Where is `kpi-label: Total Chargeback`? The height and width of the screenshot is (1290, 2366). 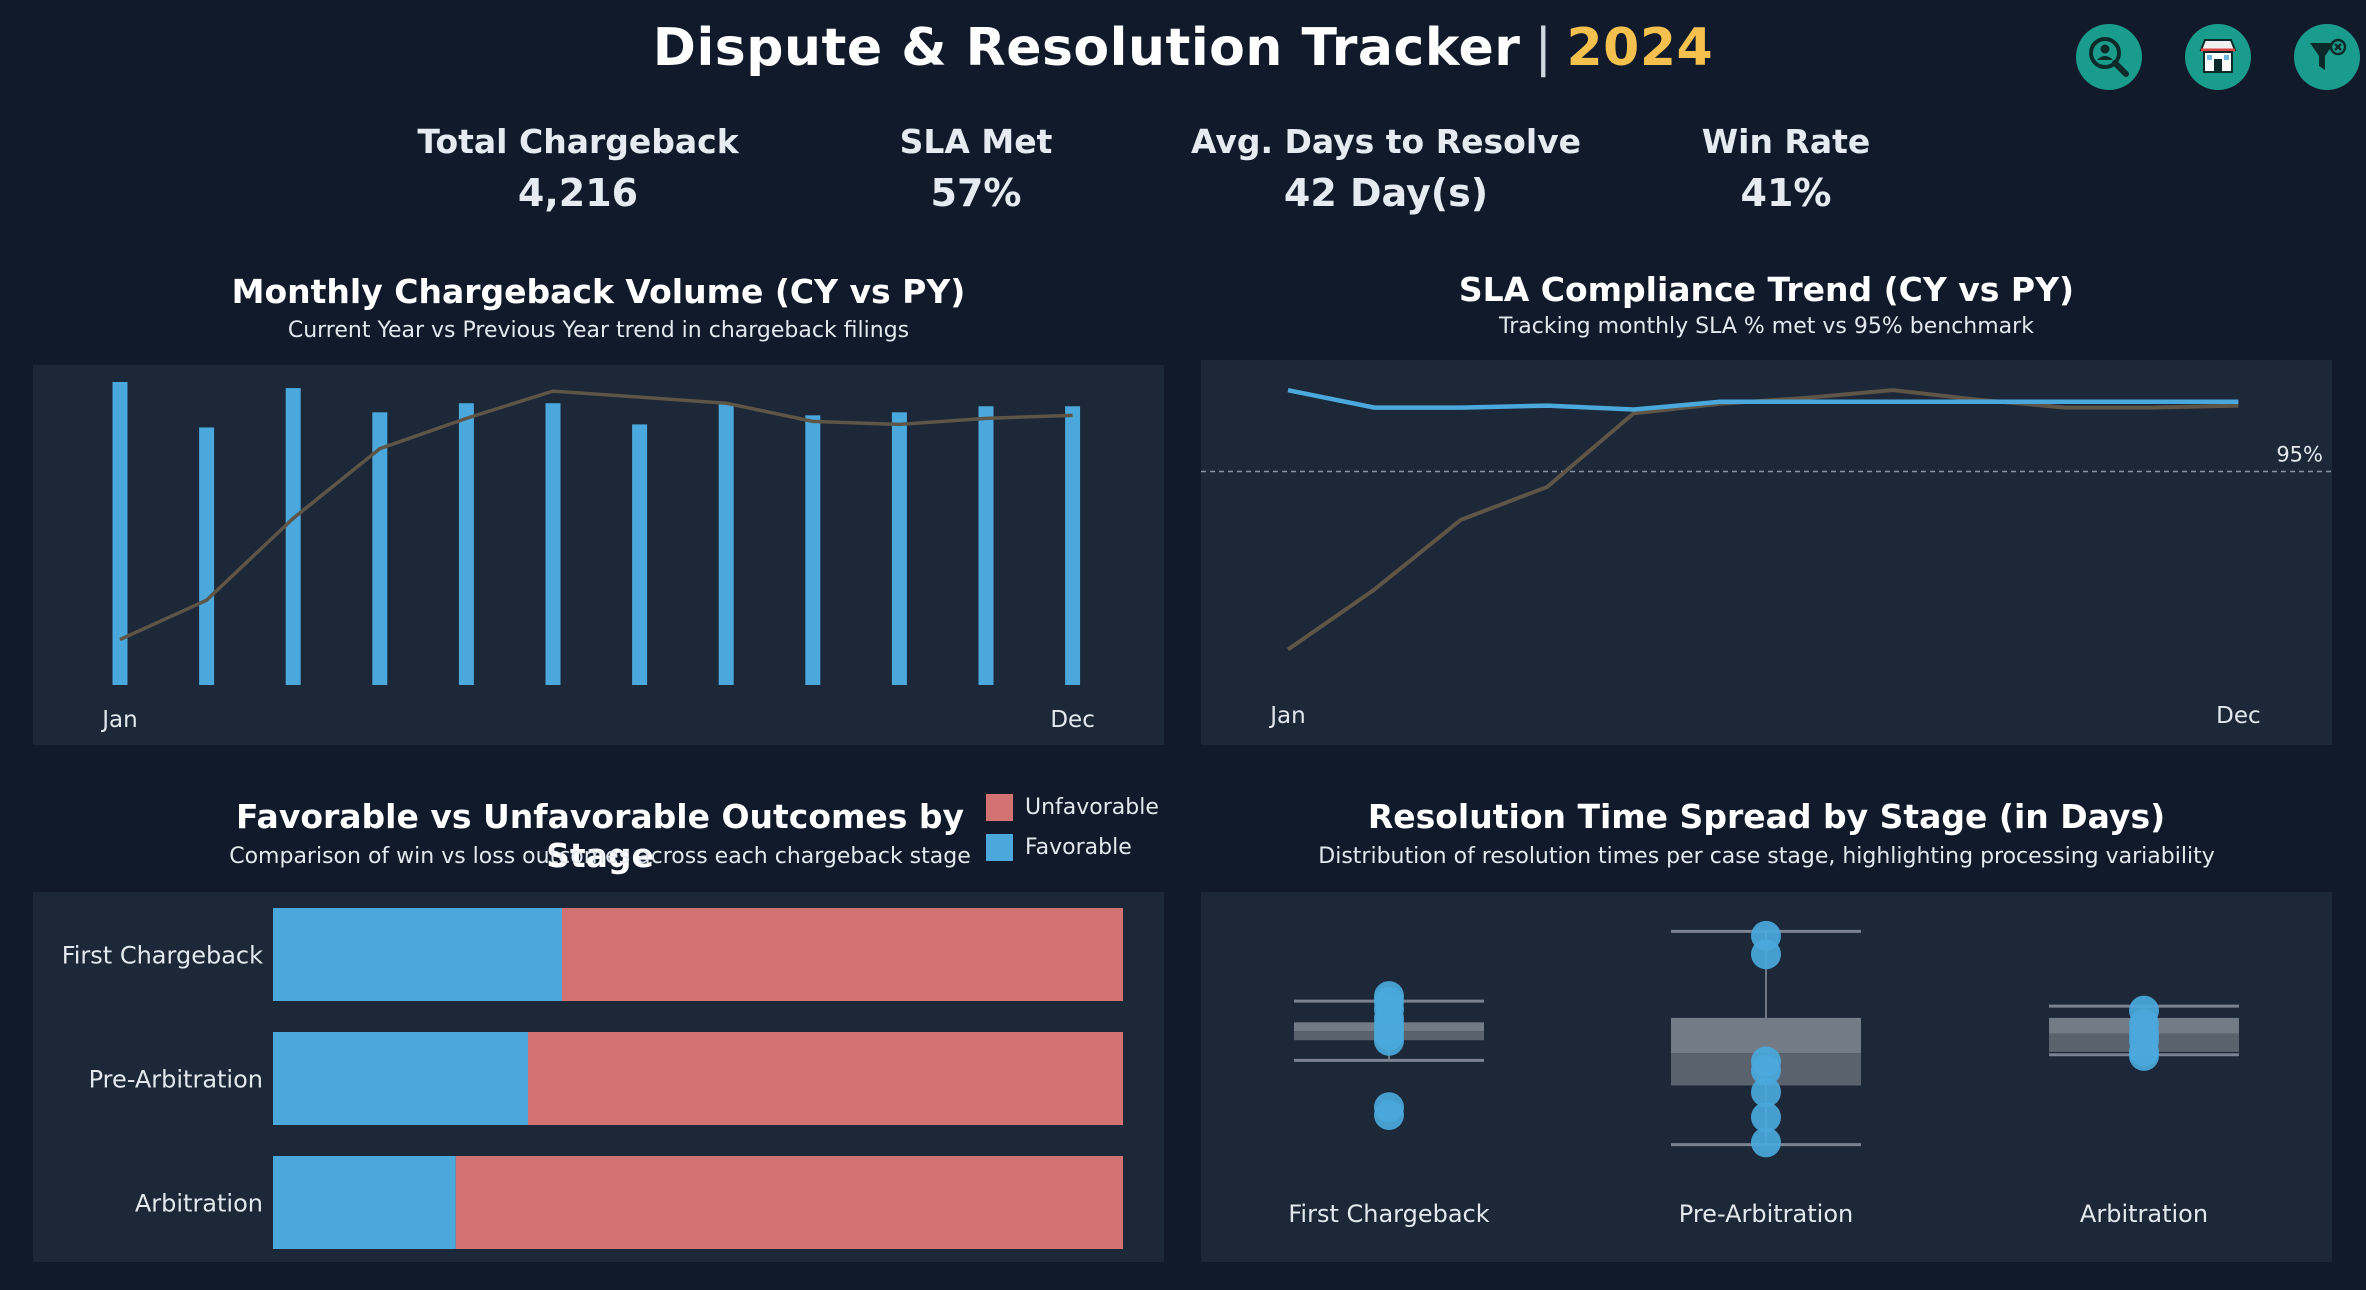 kpi-label: Total Chargeback is located at coordinates (578, 141).